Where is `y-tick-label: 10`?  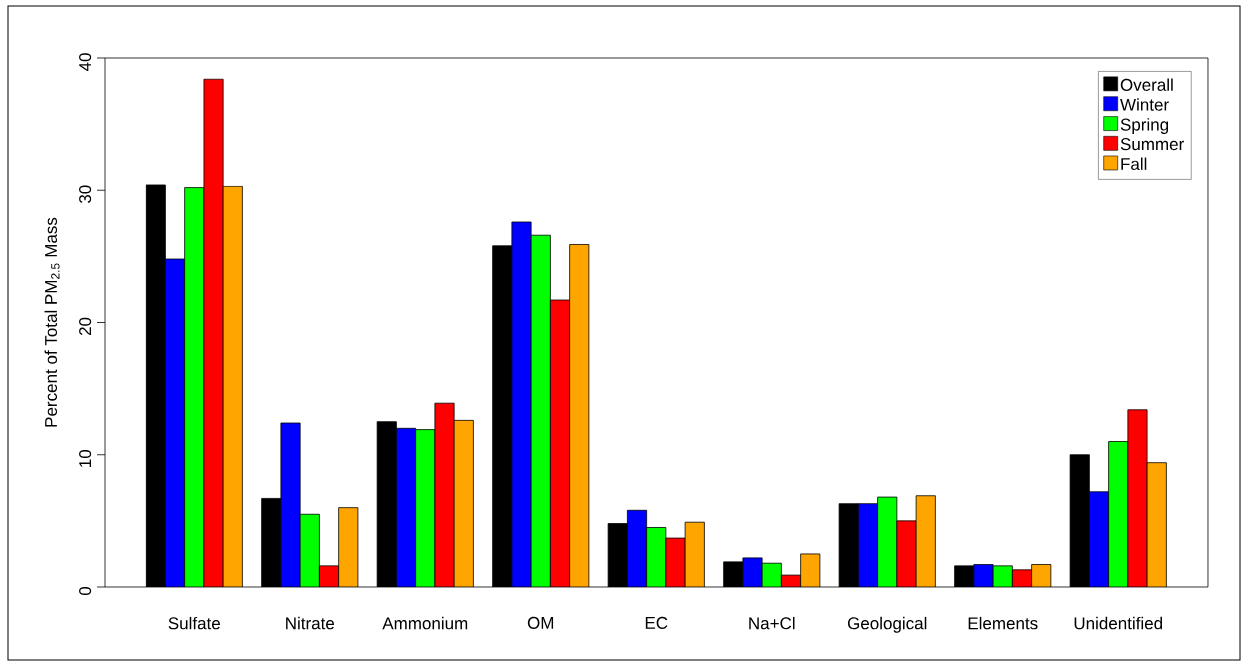 y-tick-label: 10 is located at coordinates (85, 458).